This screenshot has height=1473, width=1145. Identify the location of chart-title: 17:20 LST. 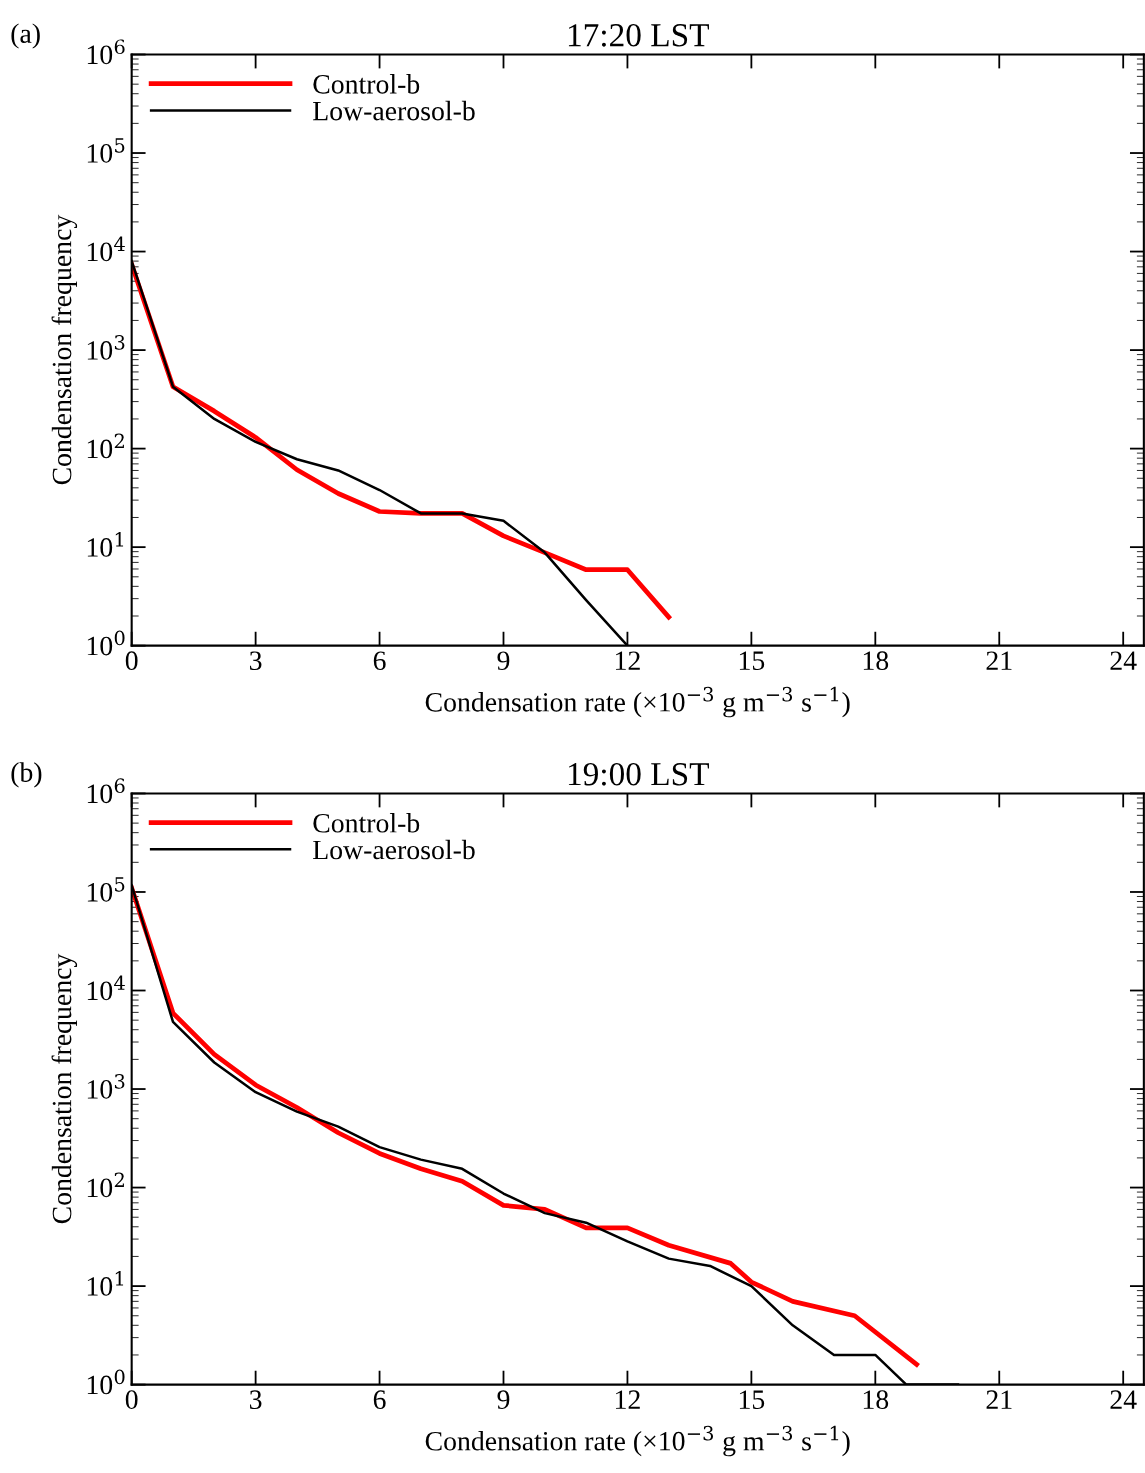
(638, 35).